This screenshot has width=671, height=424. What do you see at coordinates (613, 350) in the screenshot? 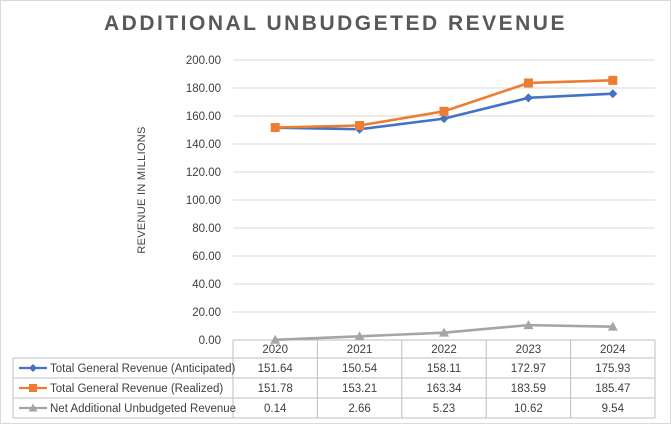
I see `x-category-label: 2024` at bounding box center [613, 350].